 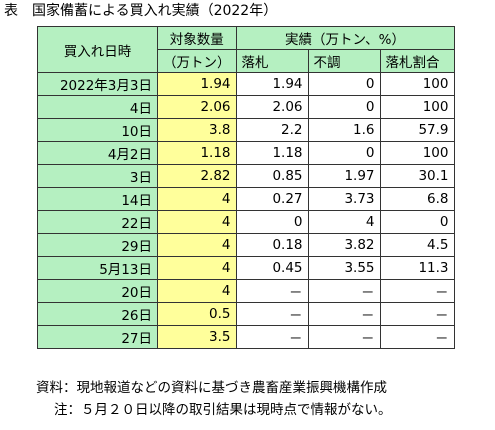 I want to click on table-row: 10日 3.8 2.2 1.6 57.9, so click(x=246, y=130).